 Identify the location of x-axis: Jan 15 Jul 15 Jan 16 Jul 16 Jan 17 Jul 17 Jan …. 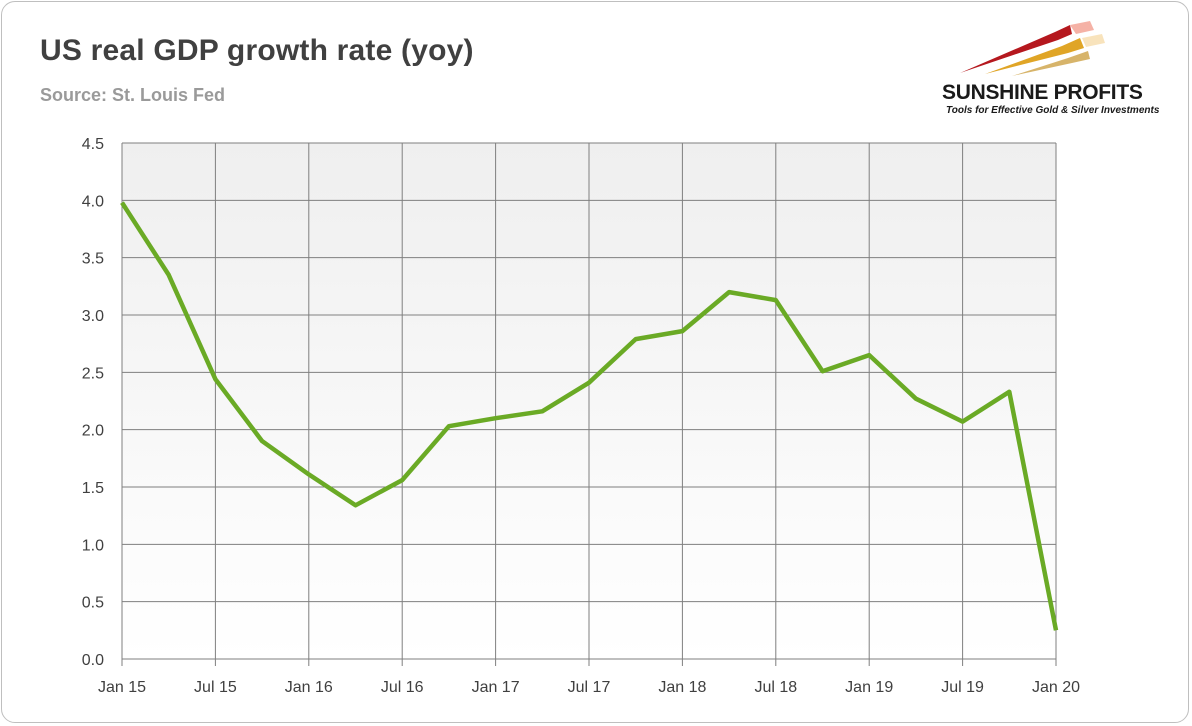
(589, 687).